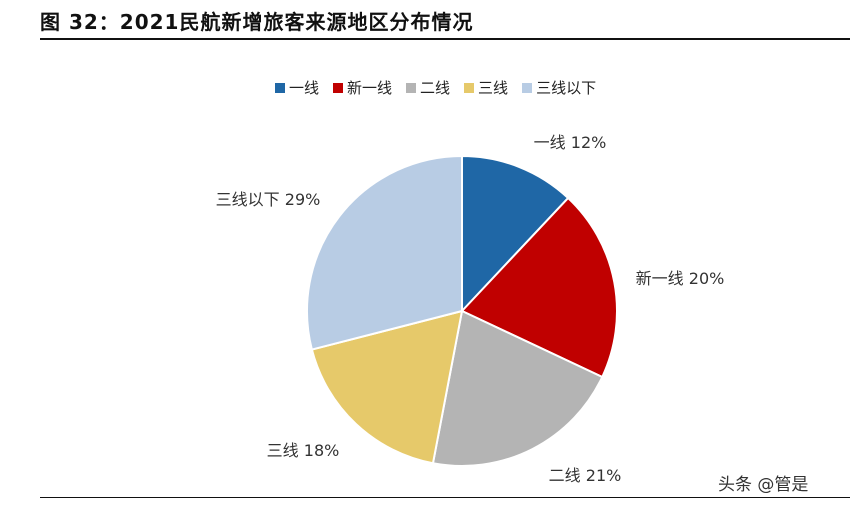  Describe the element at coordinates (493, 88) in the screenshot. I see `legend-label: 三线` at that location.